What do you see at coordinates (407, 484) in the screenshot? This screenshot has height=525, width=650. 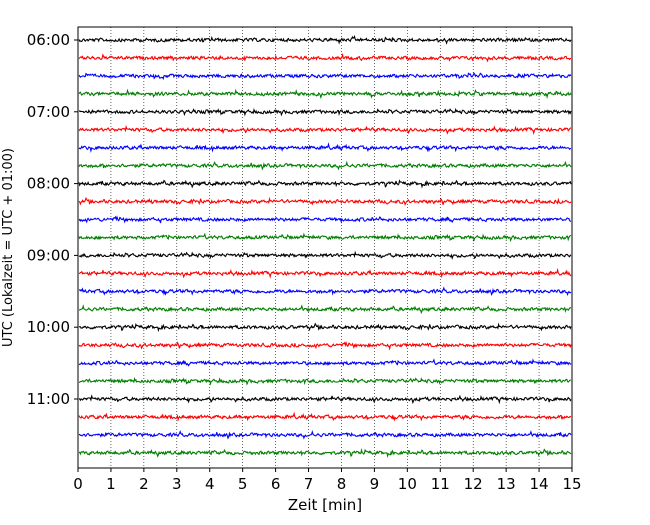 I see `x-tick-label: 10` at bounding box center [407, 484].